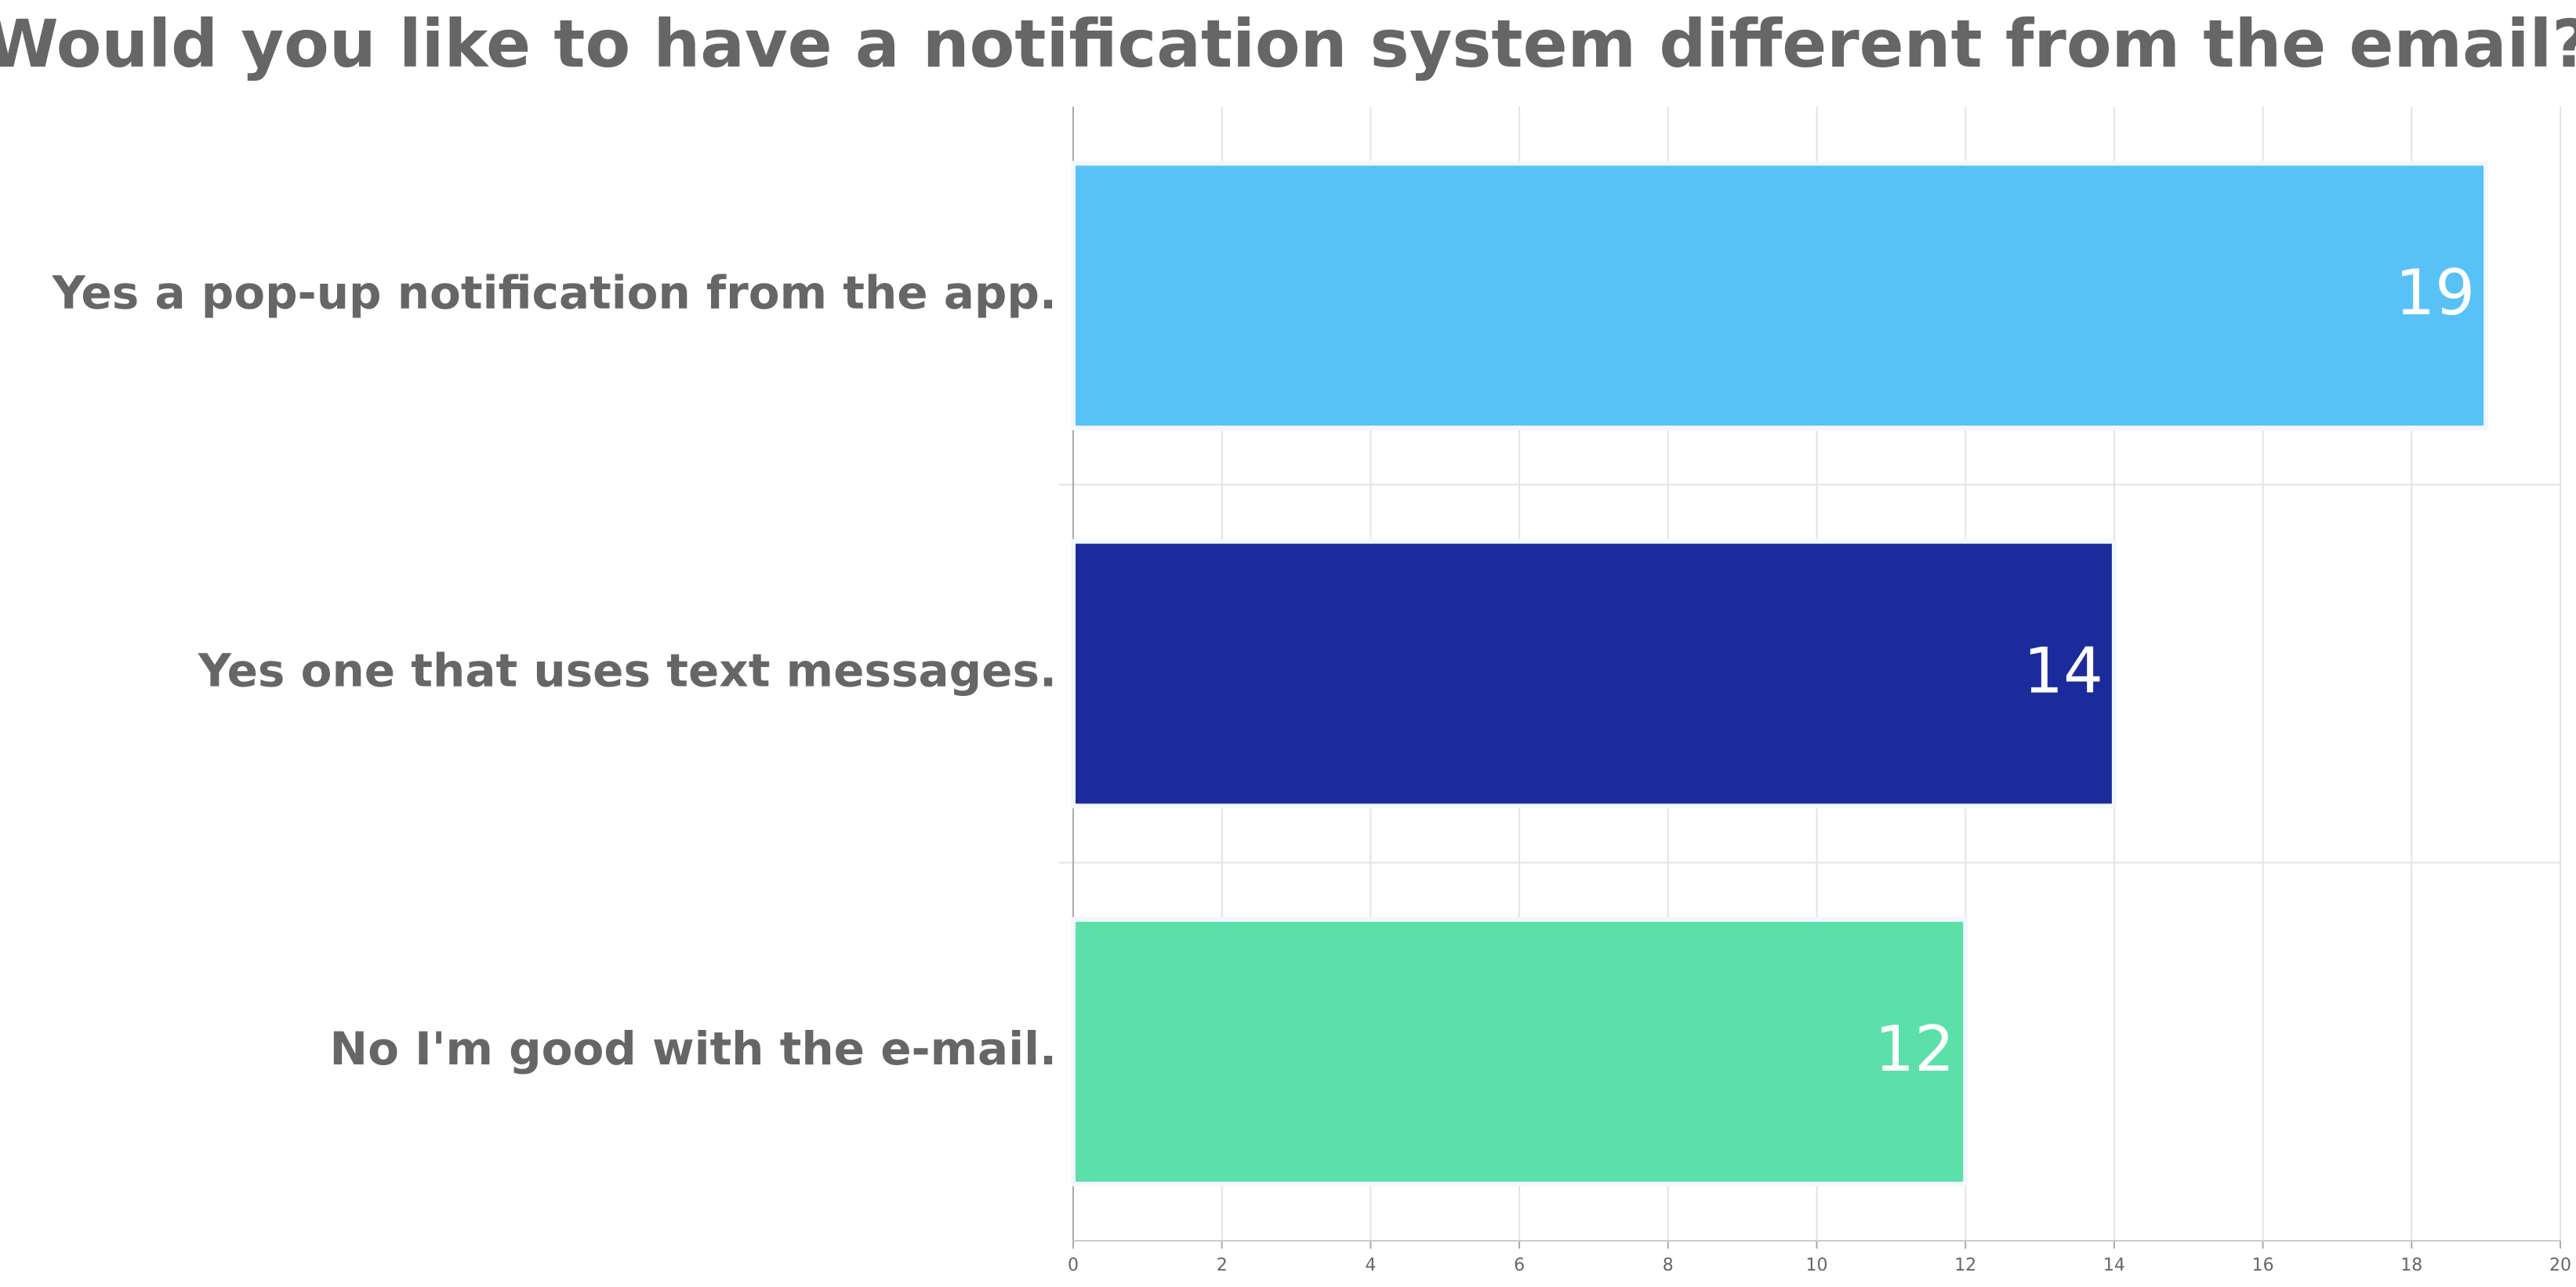 The width and height of the screenshot is (2576, 1287). What do you see at coordinates (1073, 1265) in the screenshot?
I see `x-tick-label: 0` at bounding box center [1073, 1265].